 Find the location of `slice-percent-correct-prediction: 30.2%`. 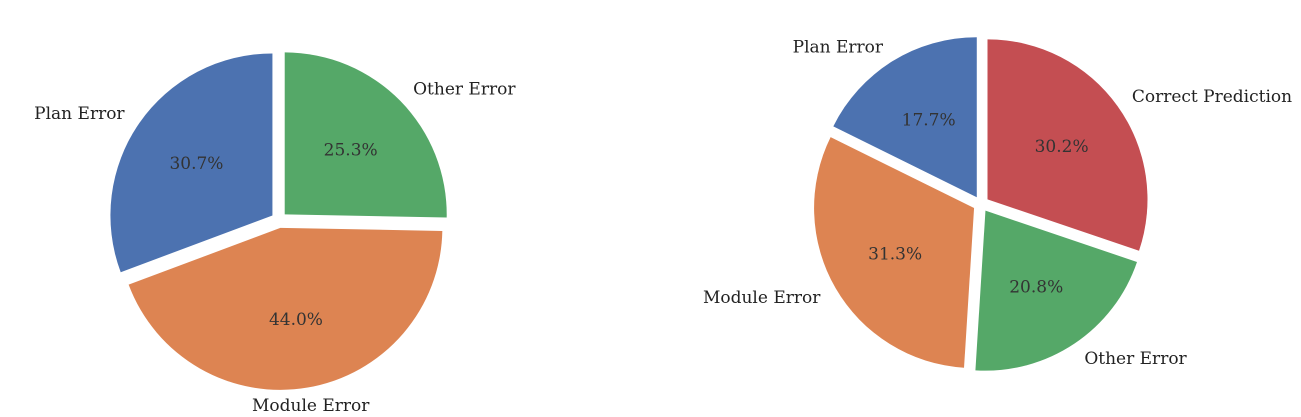

slice-percent-correct-prediction: 30.2% is located at coordinates (1062, 147).